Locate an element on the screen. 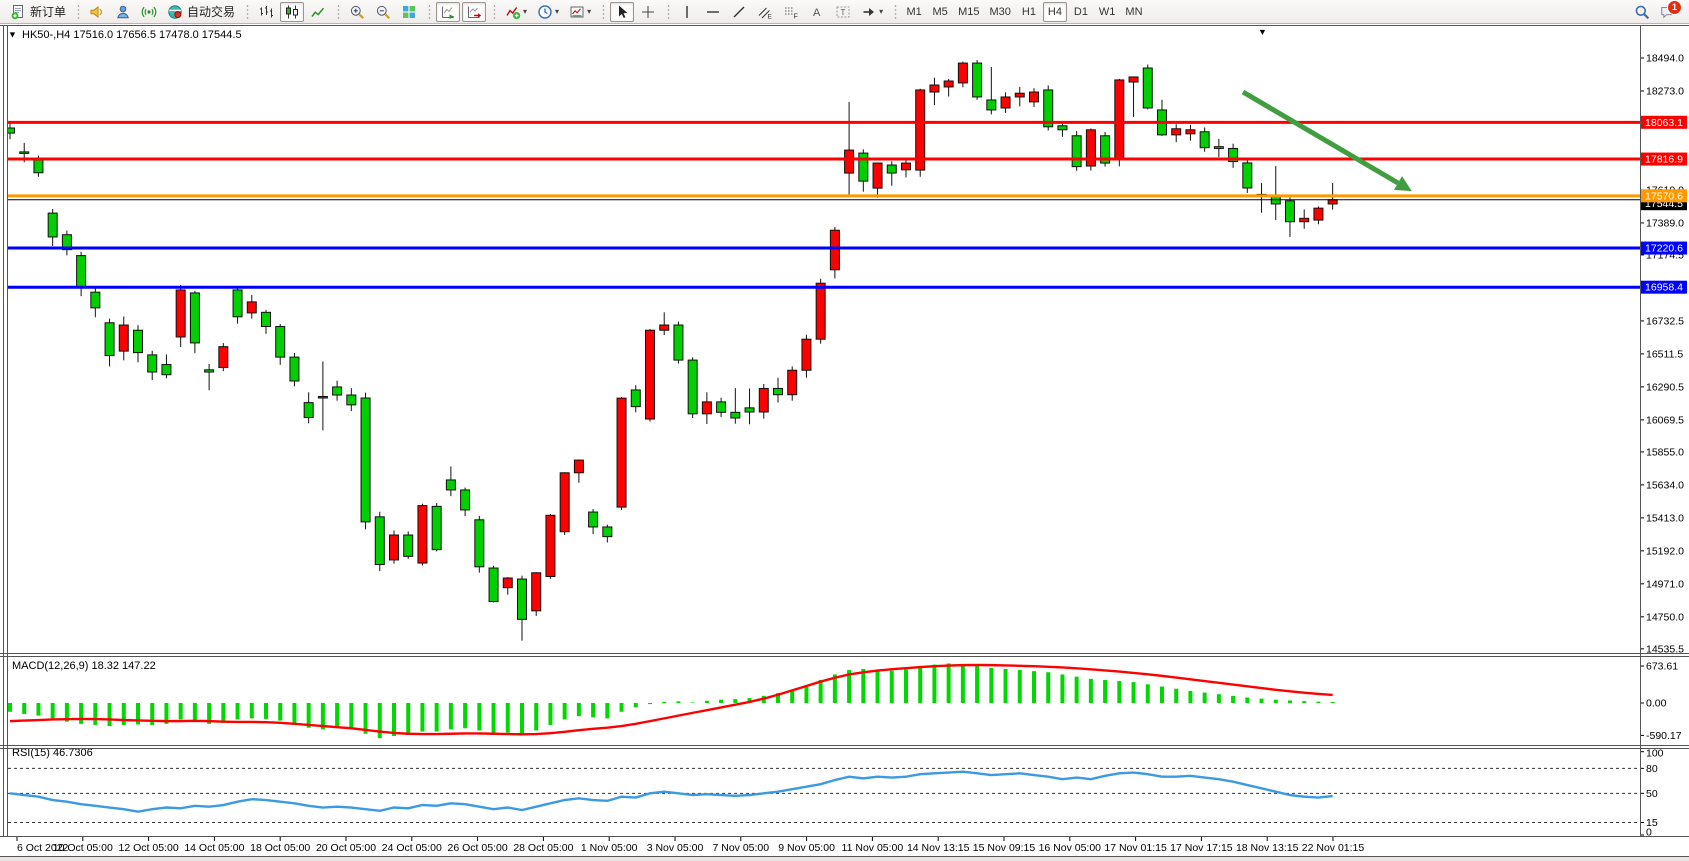 Image resolution: width=1689 pixels, height=861 pixels. auto-scroll-button is located at coordinates (448, 11).